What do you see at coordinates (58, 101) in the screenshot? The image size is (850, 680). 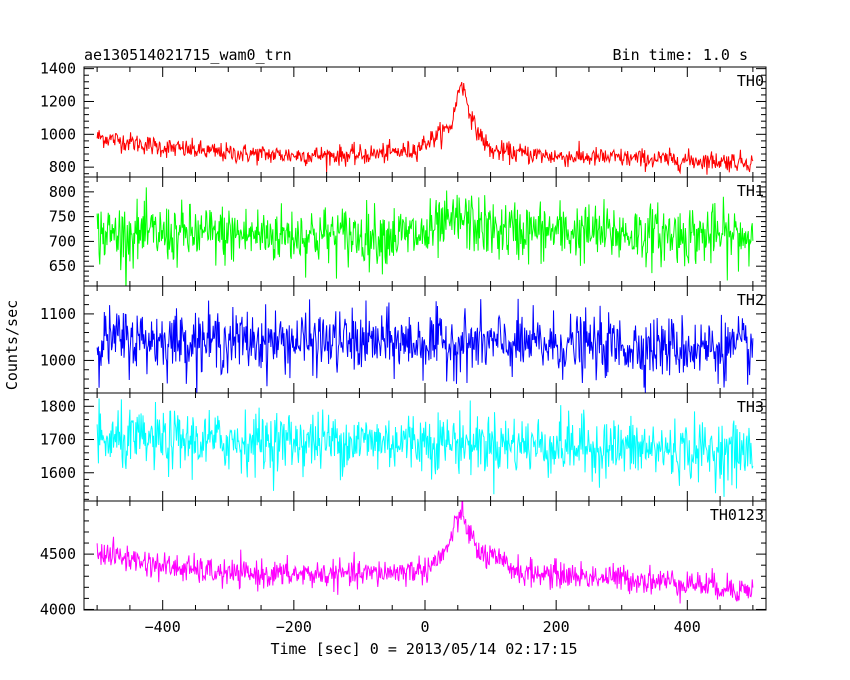 I see `y-tick-label: 1200` at bounding box center [58, 101].